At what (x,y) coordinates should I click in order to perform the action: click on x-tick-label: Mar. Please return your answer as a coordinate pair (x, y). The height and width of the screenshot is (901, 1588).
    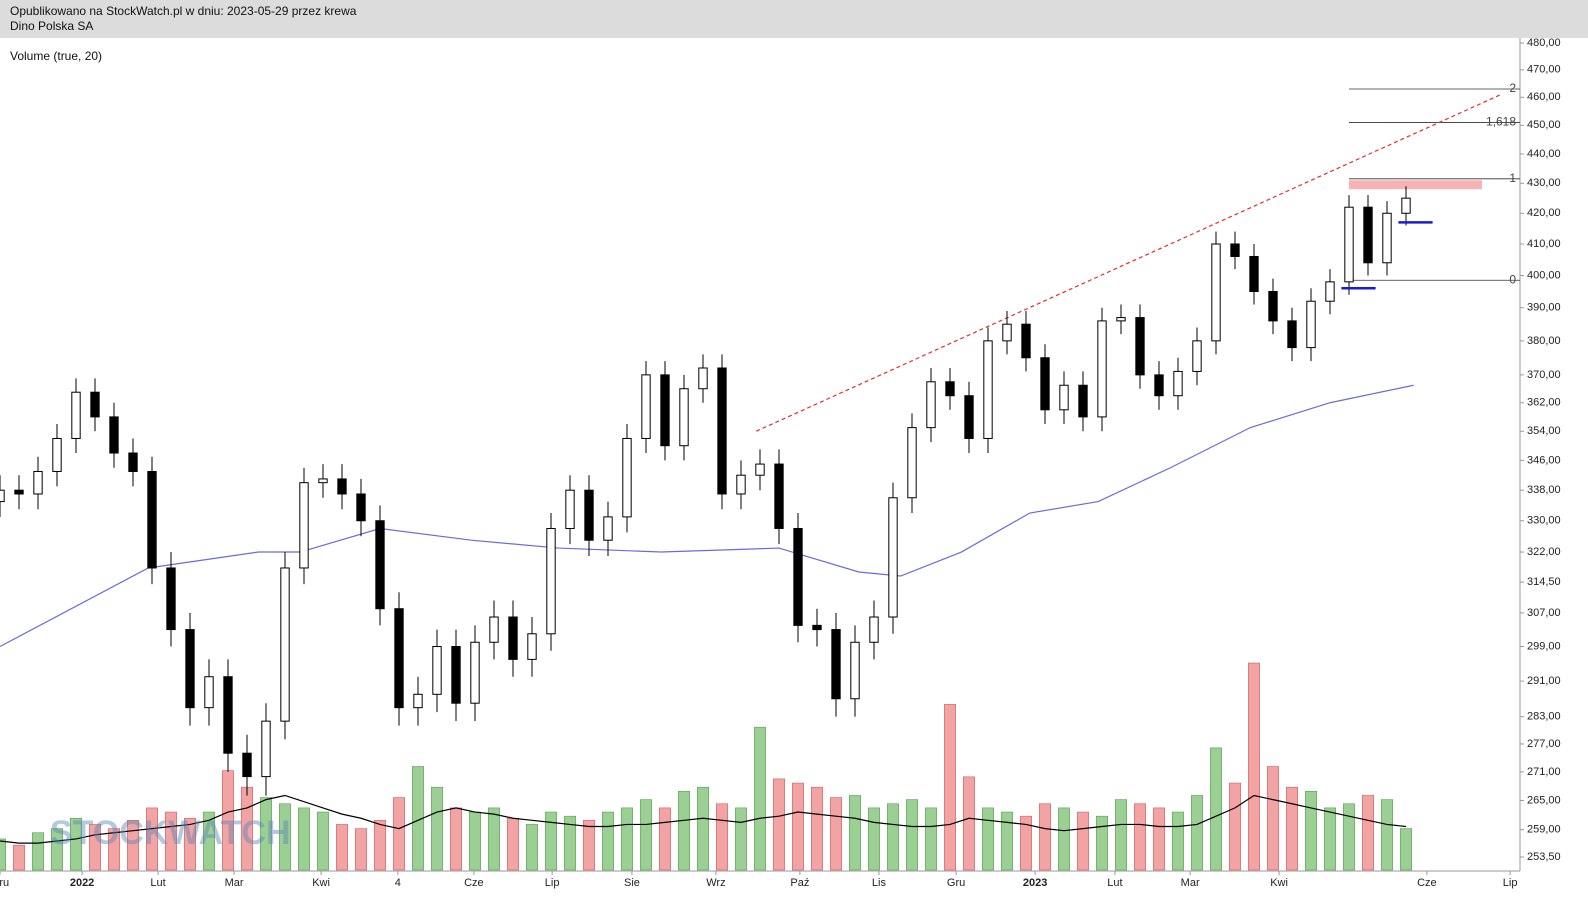
    Looking at the image, I should click on (1190, 883).